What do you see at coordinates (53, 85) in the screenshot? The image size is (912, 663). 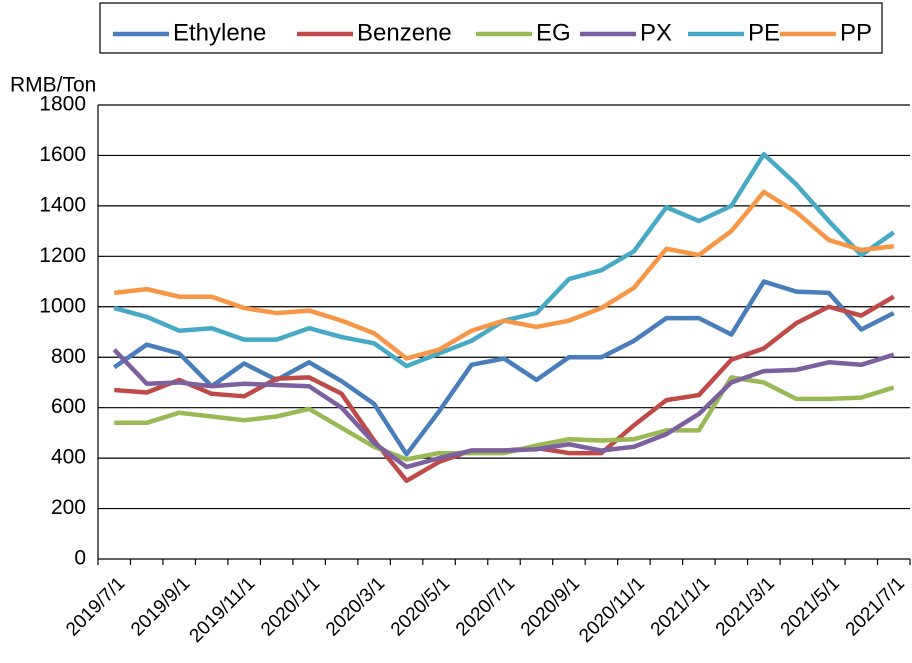 I see `y-axis-label: RMB/Ton` at bounding box center [53, 85].